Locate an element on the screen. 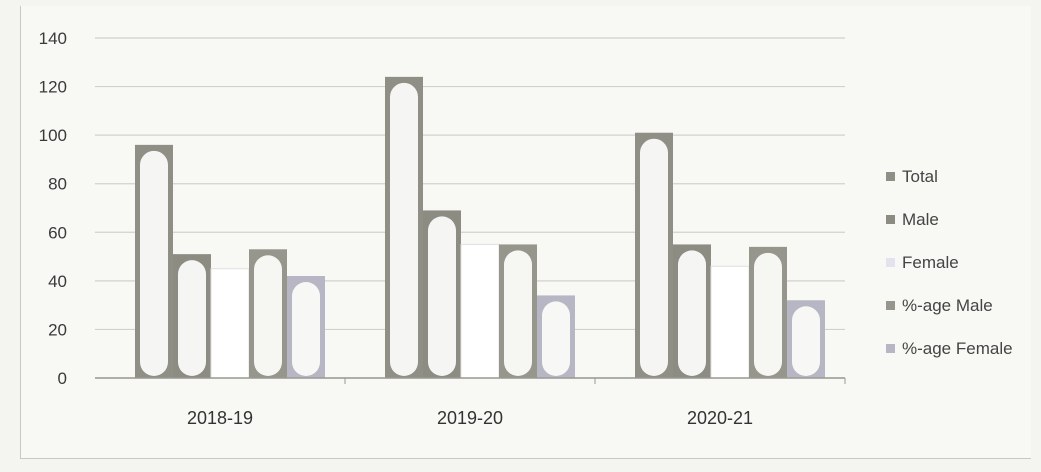  x-axis-categories: 2018-19 2019-20 2020-21 is located at coordinates (470, 418).